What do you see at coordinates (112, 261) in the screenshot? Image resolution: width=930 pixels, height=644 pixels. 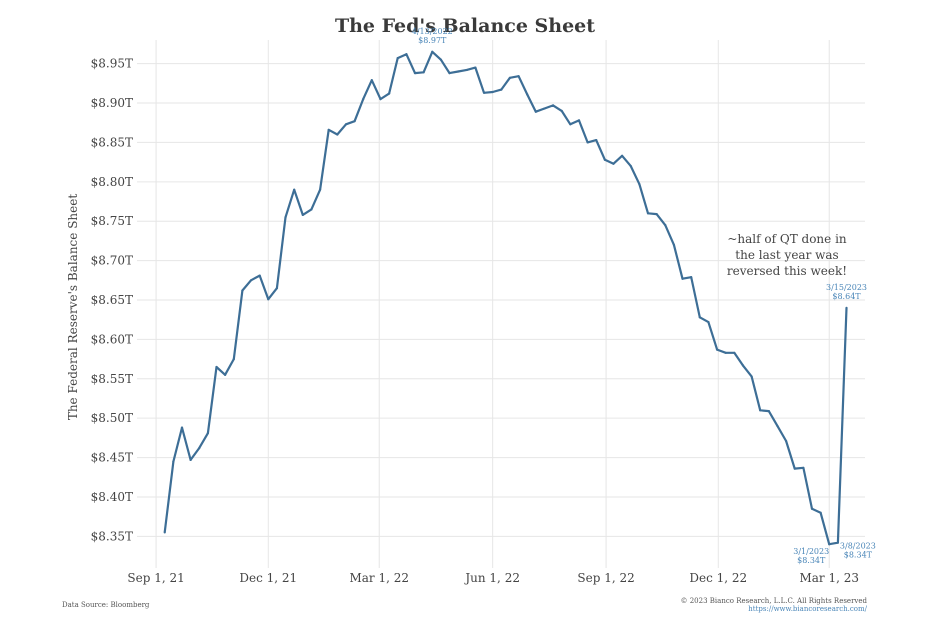 I see `y-tick-label: $8.70T` at bounding box center [112, 261].